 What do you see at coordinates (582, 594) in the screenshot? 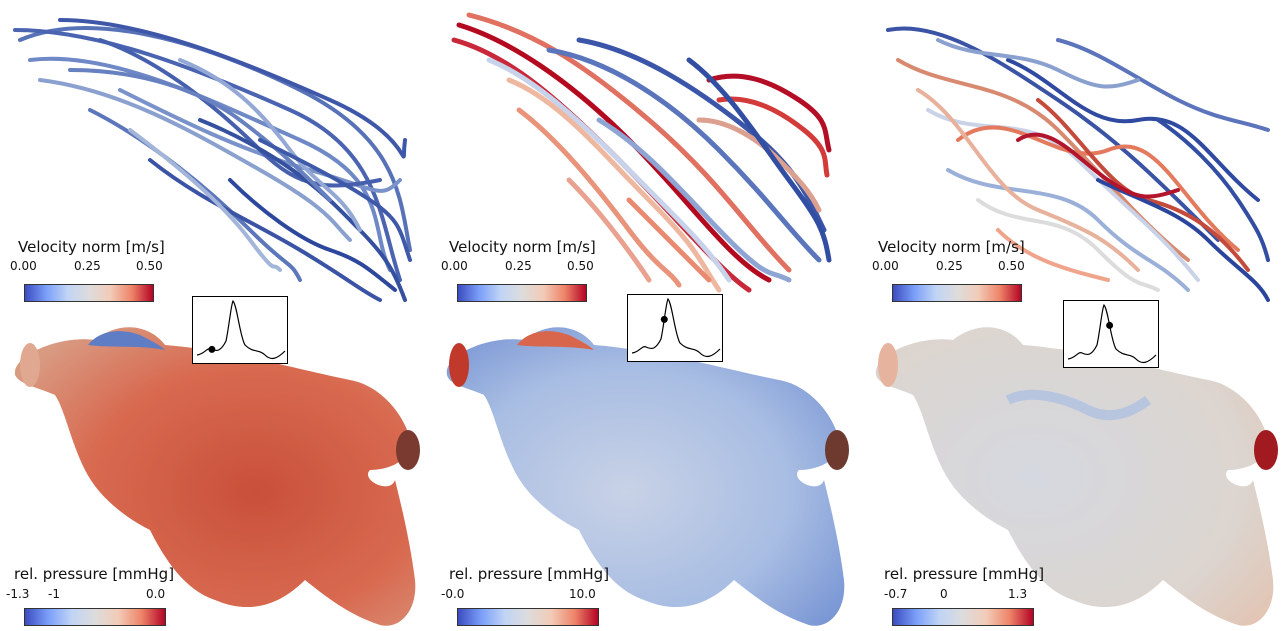
I see `pressure-tick-max: 10.0` at bounding box center [582, 594].